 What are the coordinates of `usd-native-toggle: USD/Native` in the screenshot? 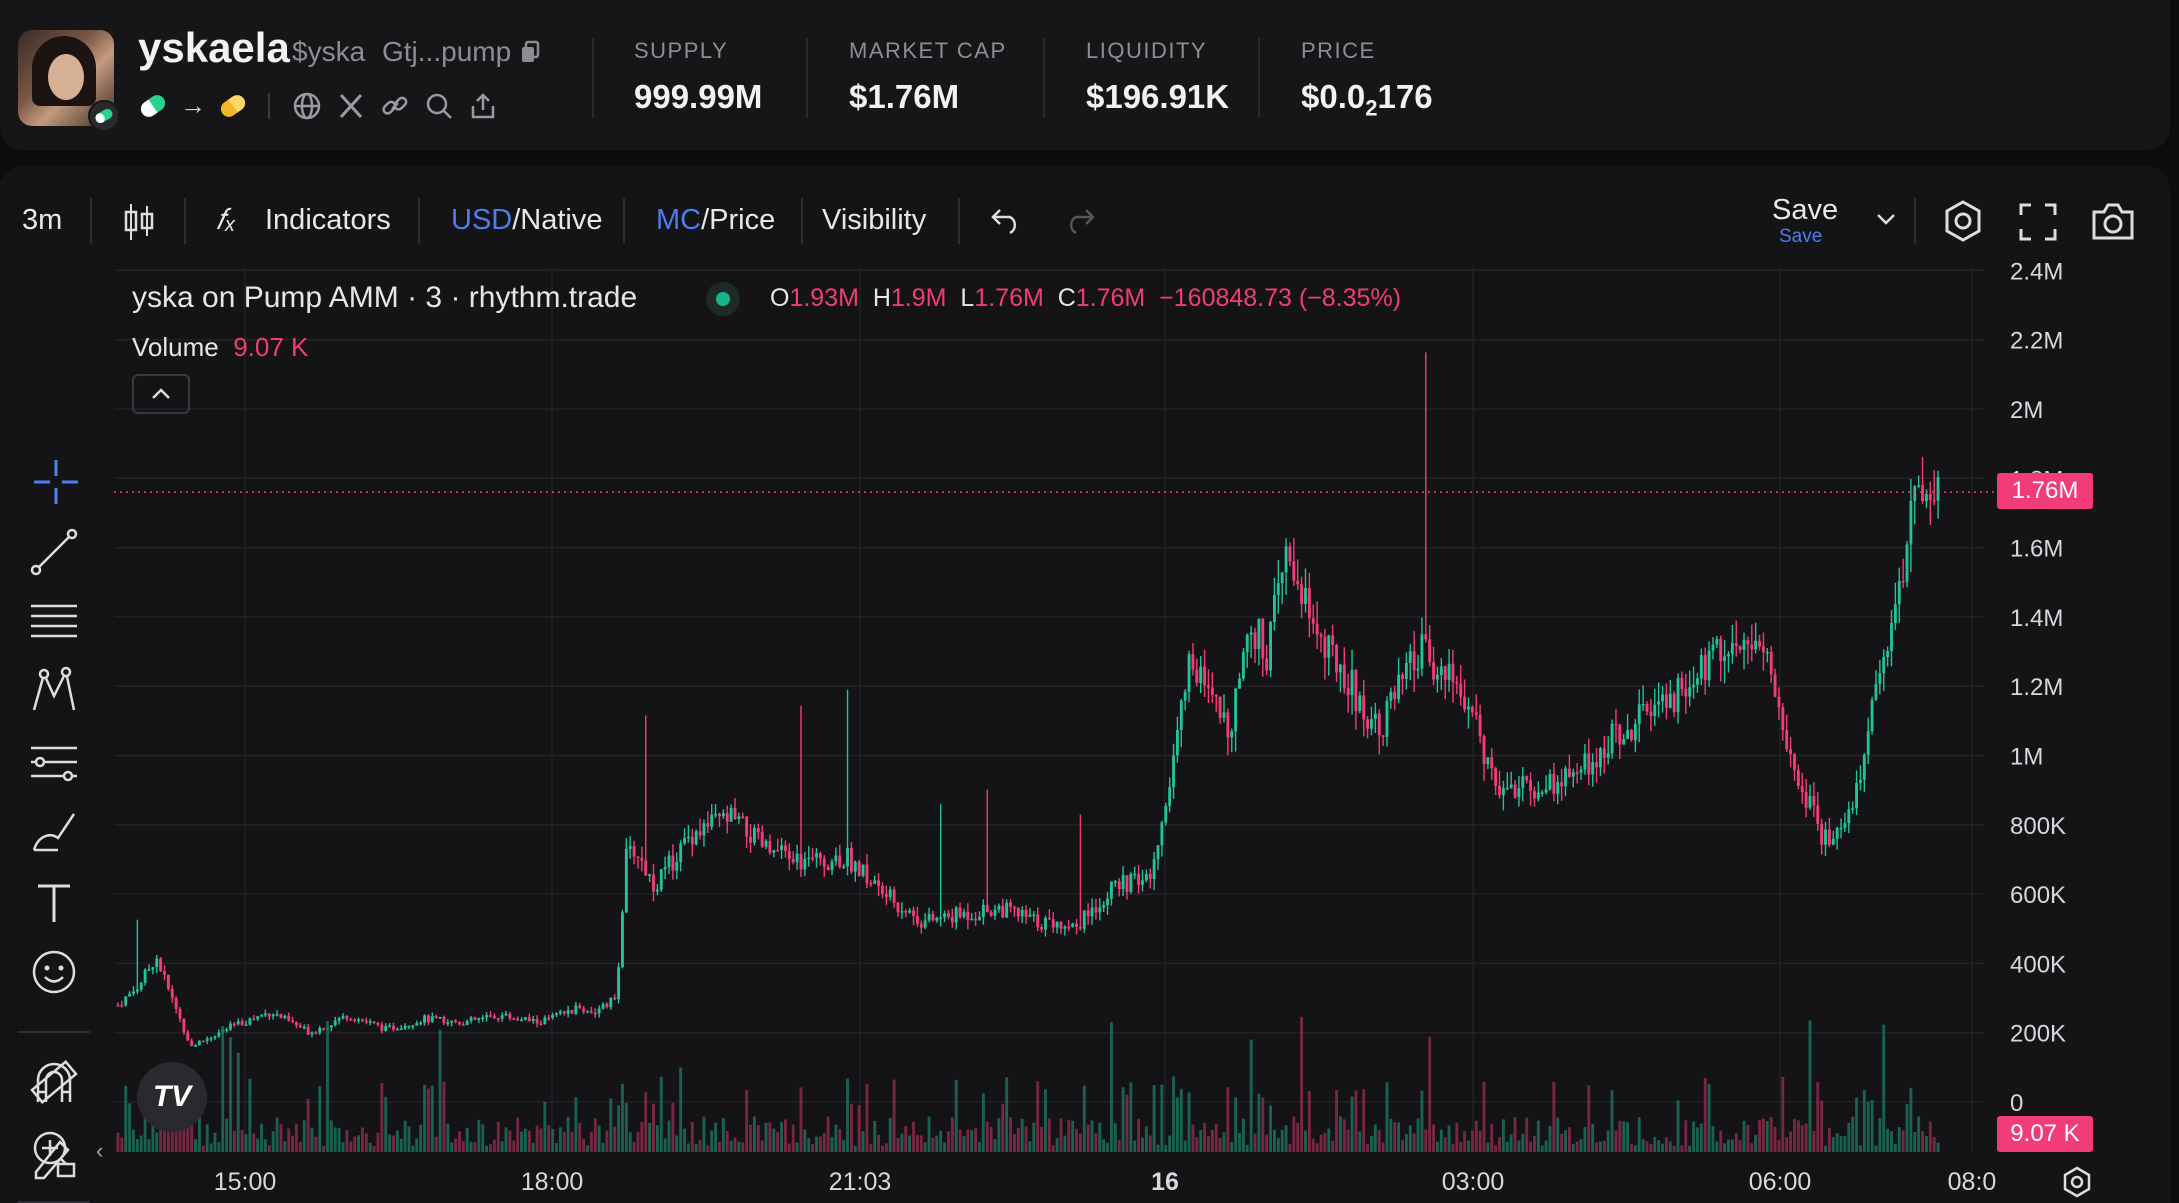 It's located at (527, 220).